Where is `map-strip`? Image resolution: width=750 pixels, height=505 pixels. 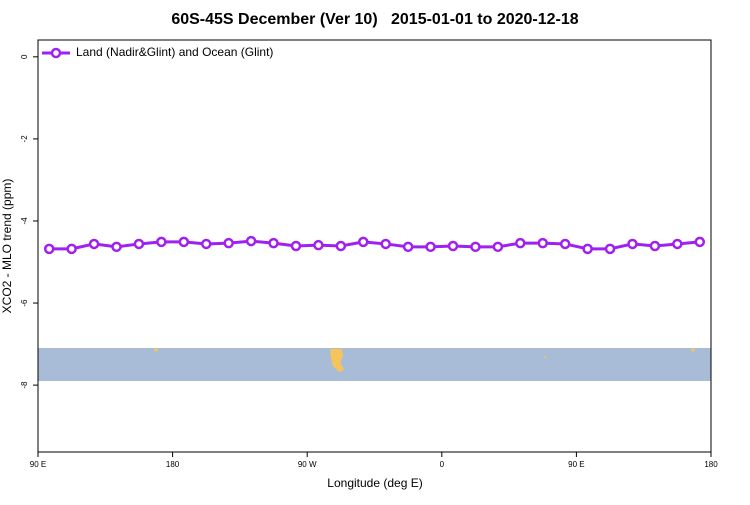
map-strip is located at coordinates (374, 364).